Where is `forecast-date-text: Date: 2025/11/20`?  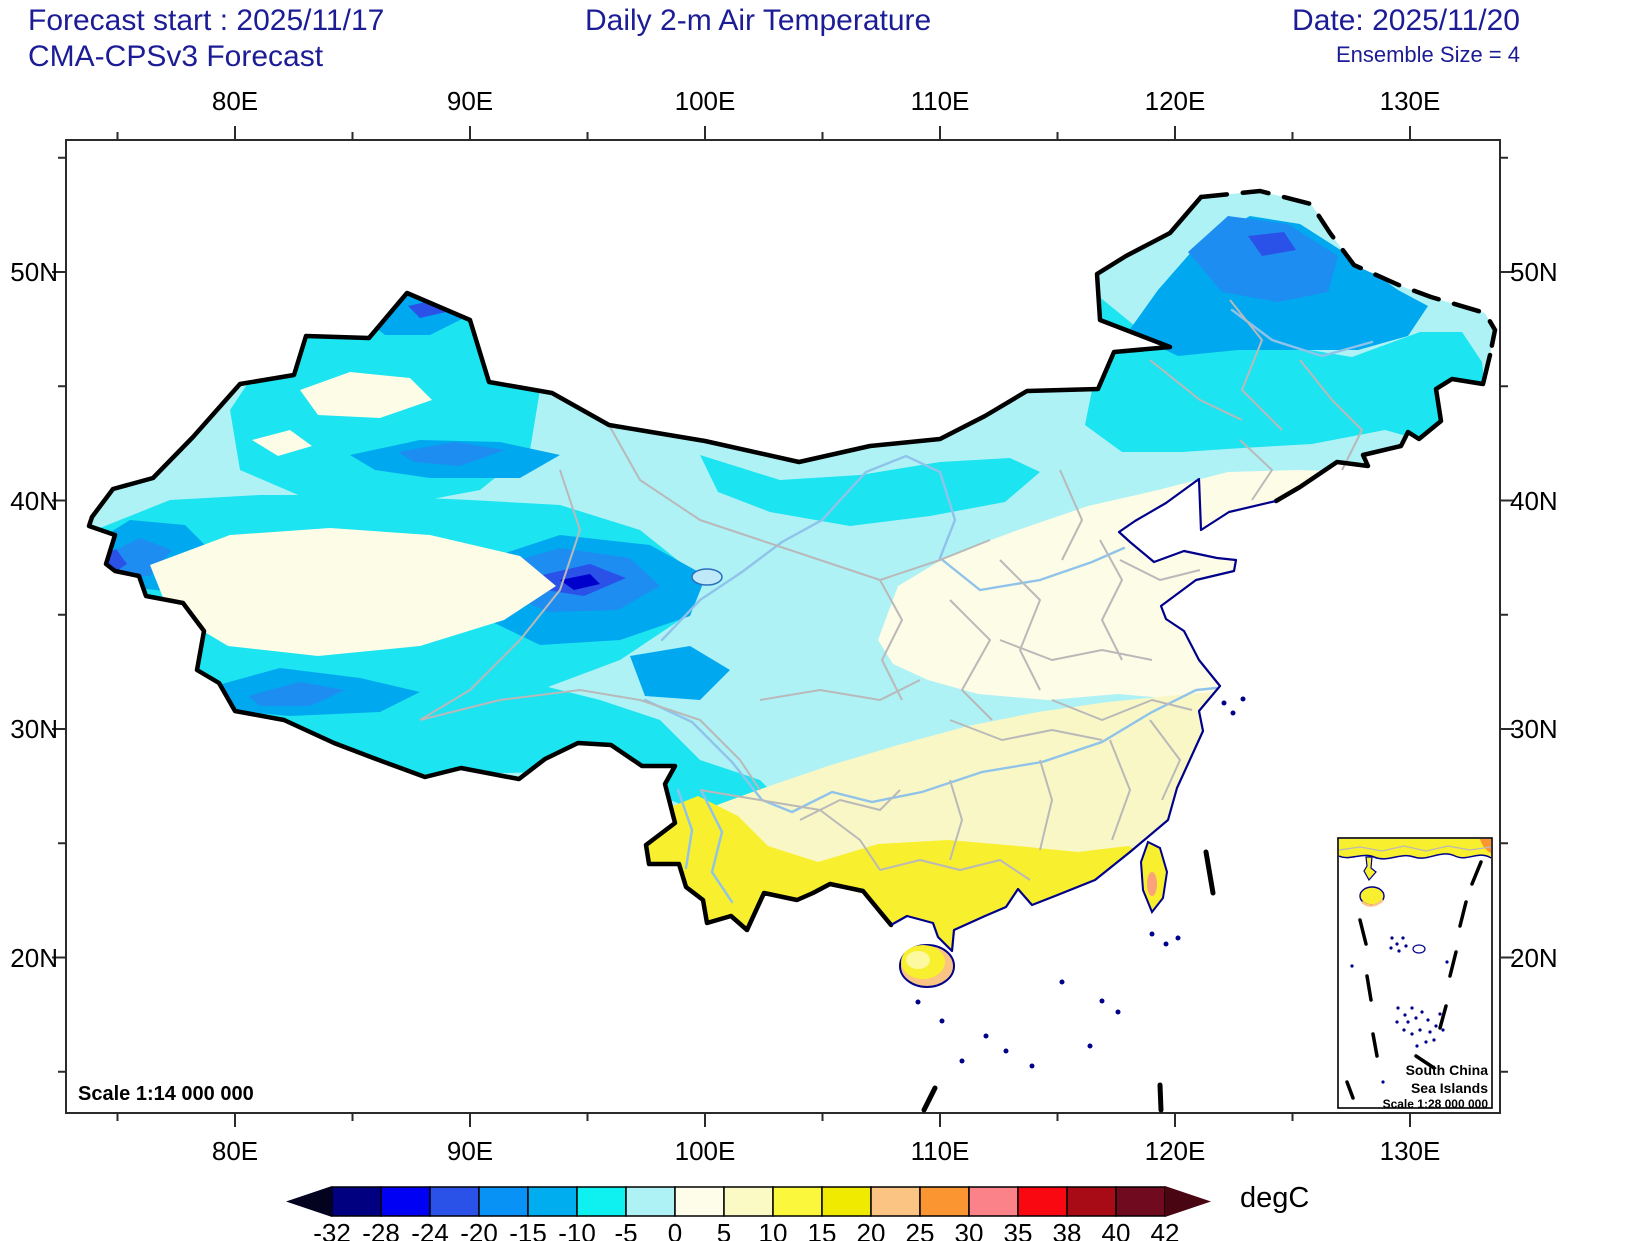
forecast-date-text: Date: 2025/11/20 is located at coordinates (1406, 20).